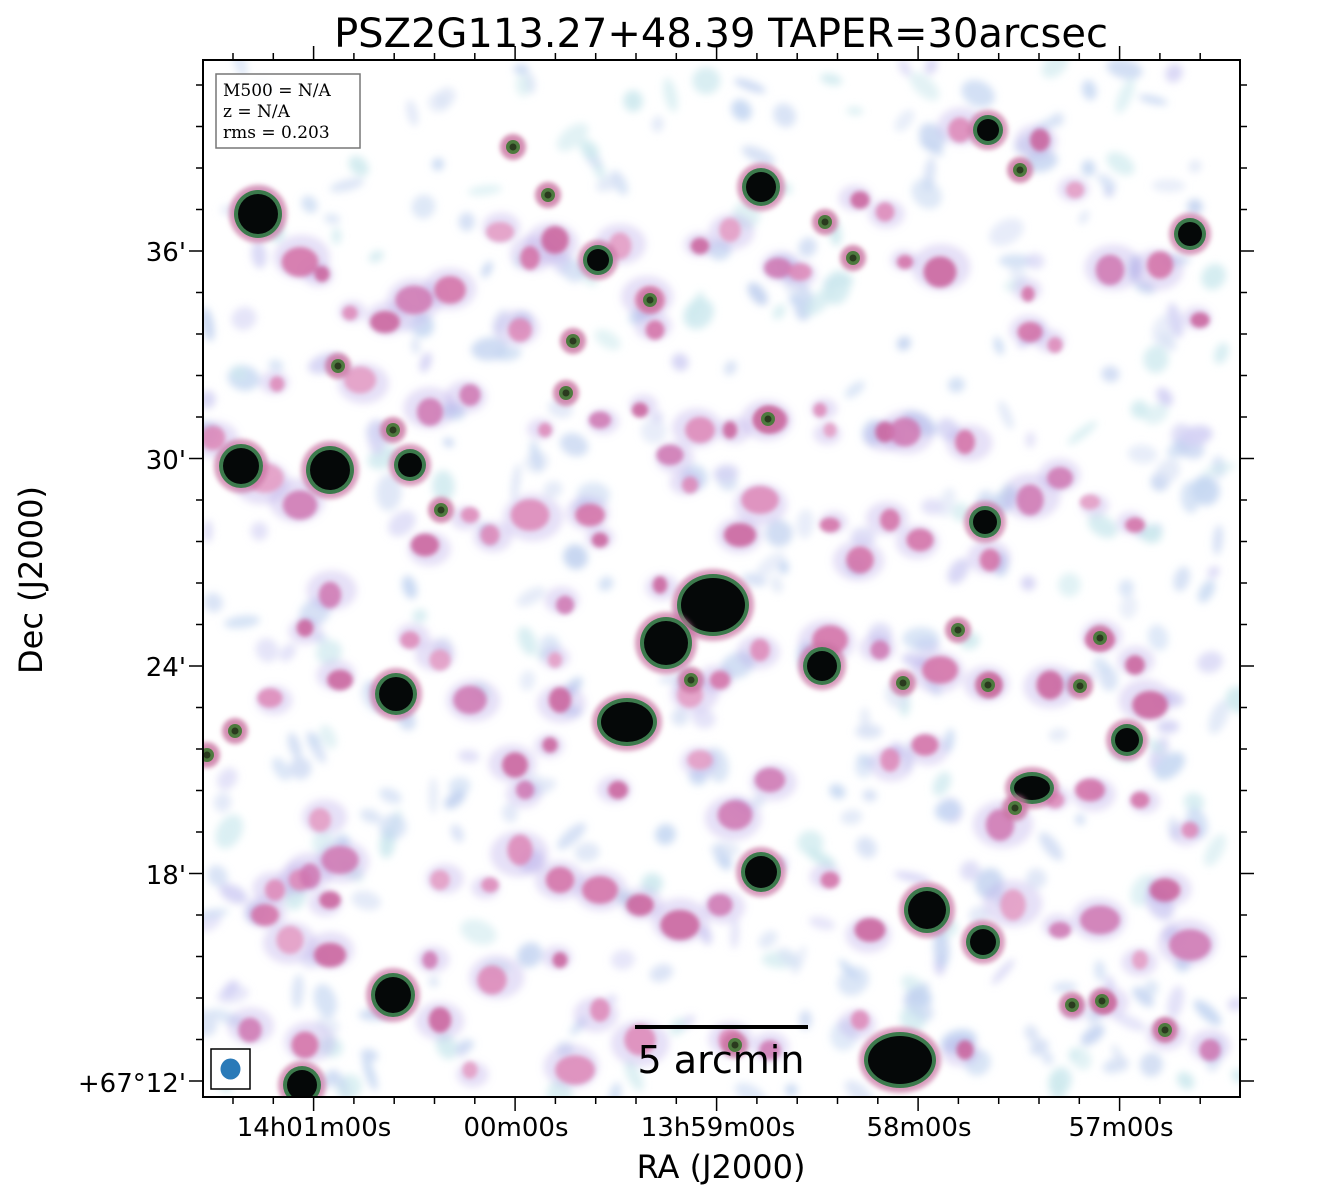 The image size is (1321, 1200). Describe the element at coordinates (721, 1060) in the screenshot. I see `scale-bar-label: 5 arcmin` at that location.